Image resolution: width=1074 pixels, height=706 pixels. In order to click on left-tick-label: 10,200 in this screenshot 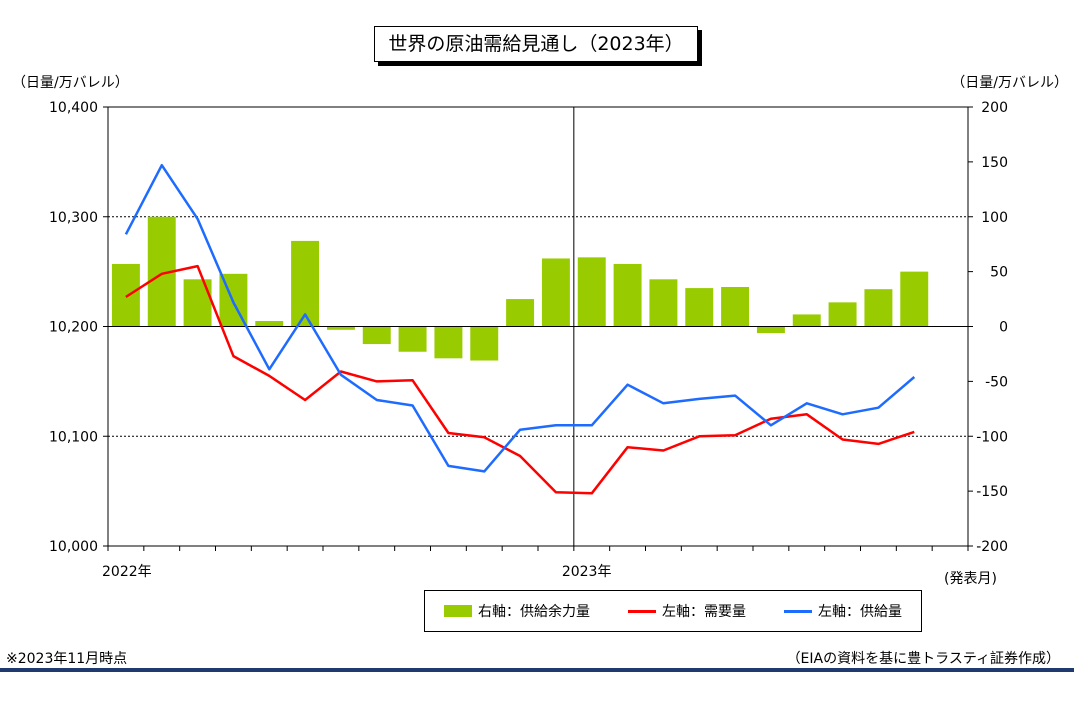, I will do `click(73, 328)`.